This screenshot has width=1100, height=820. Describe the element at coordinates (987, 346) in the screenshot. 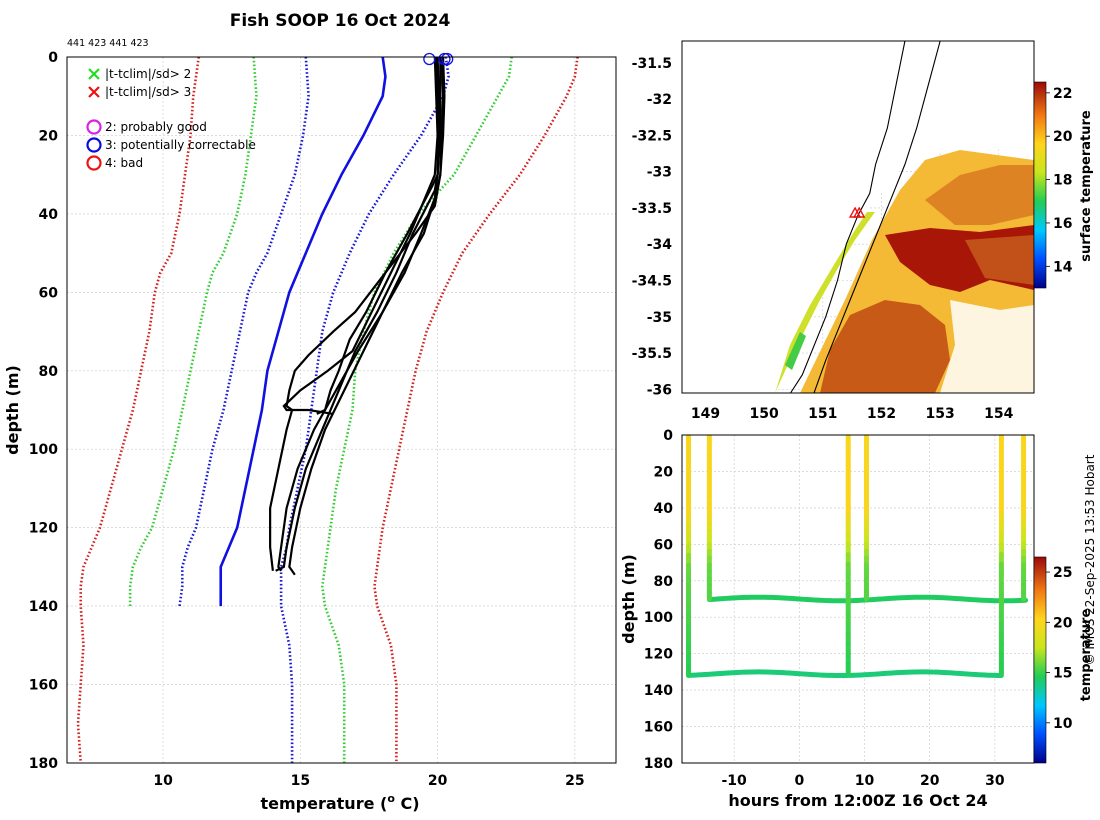

I see `sst-gap-east` at that location.